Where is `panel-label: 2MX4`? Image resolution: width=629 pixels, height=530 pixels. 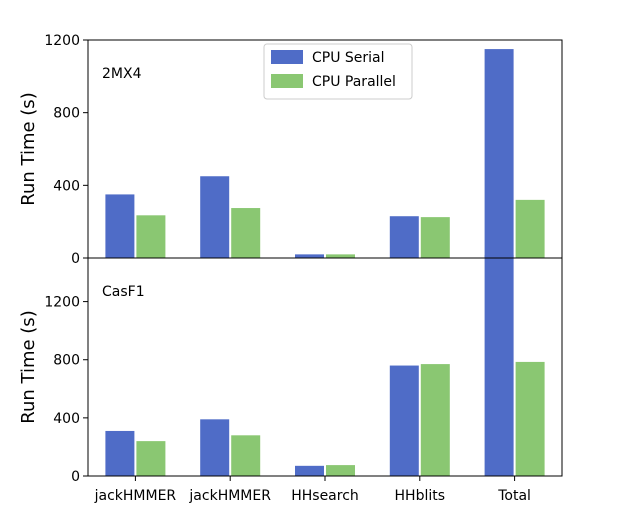 panel-label: 2MX4 is located at coordinates (122, 74).